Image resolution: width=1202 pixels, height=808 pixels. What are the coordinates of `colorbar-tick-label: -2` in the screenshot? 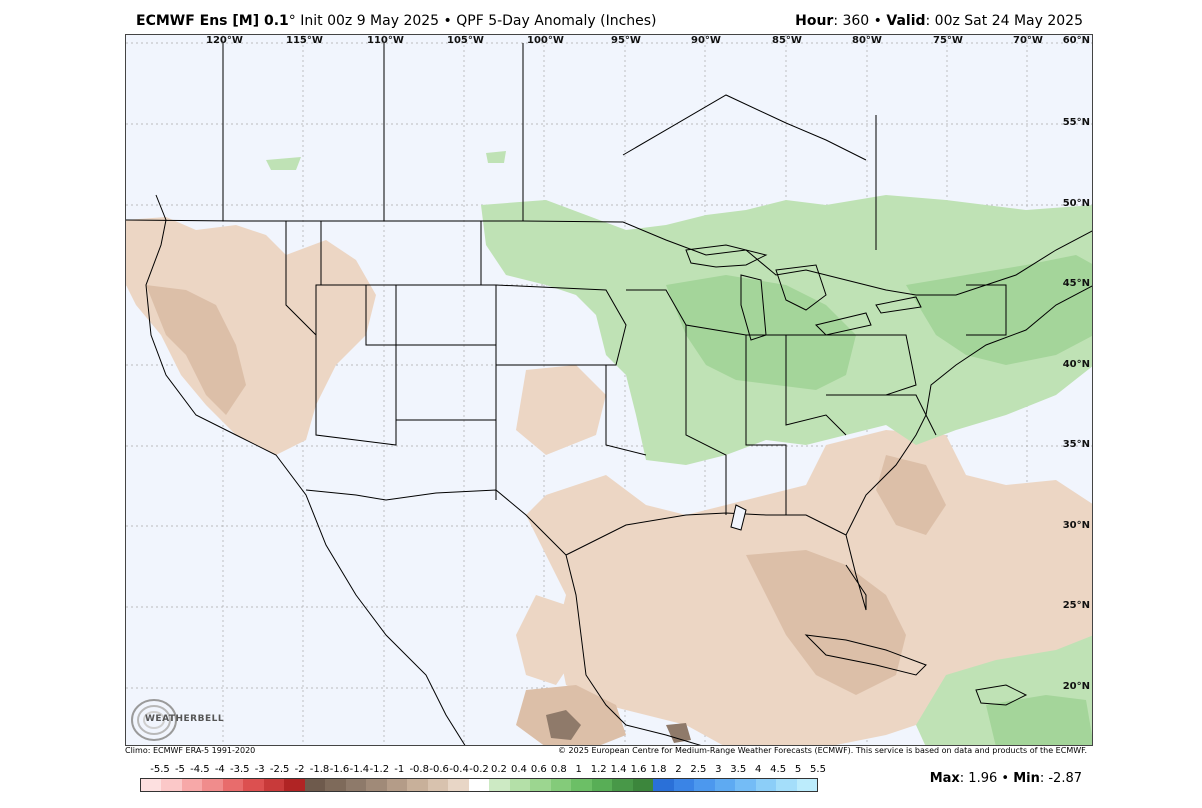 It's located at (299, 769).